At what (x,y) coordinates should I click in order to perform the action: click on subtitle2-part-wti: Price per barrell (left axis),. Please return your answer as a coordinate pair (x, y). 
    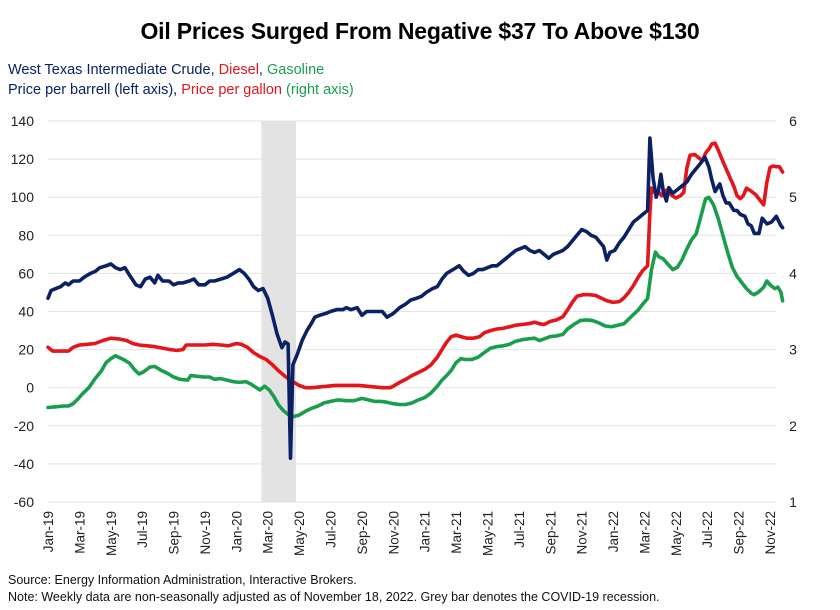
    Looking at the image, I should click on (95, 90).